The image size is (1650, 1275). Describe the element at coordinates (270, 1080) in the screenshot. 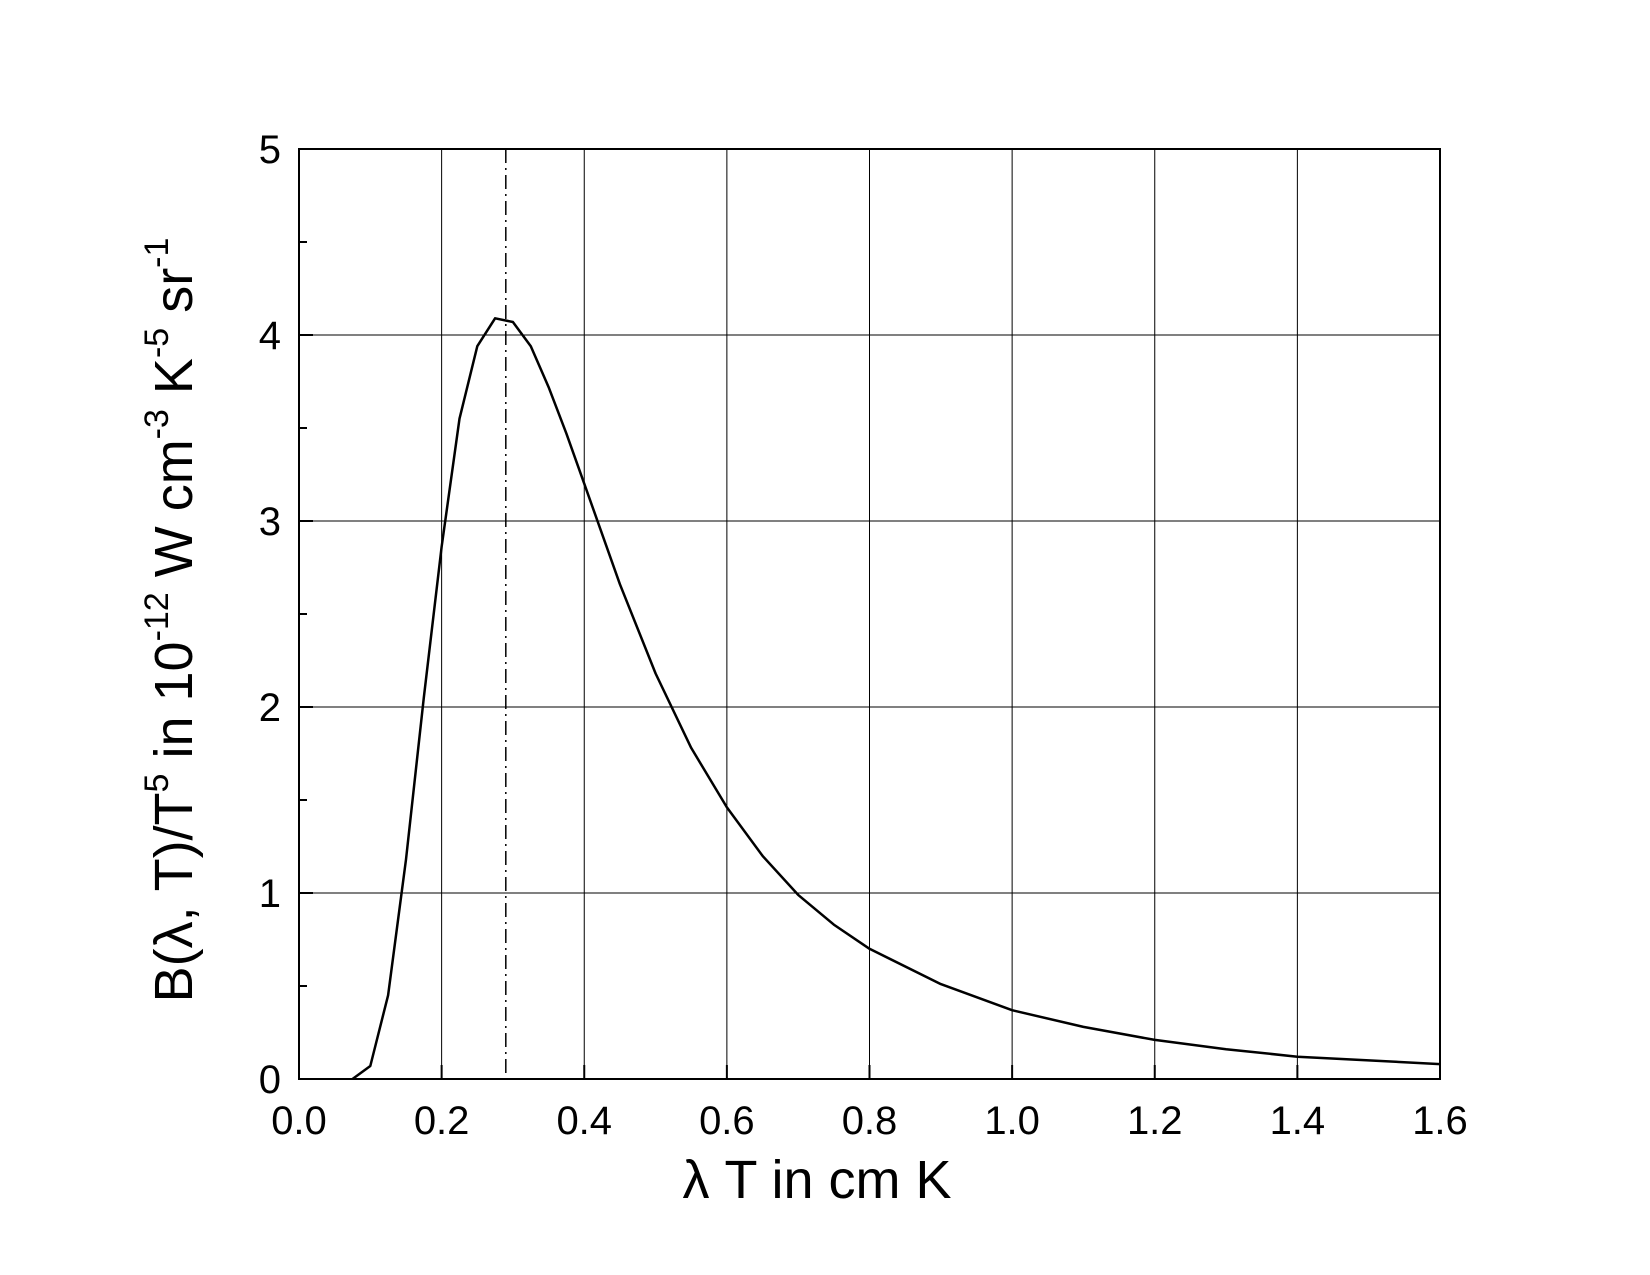

I see `y-tick-label: 0` at that location.